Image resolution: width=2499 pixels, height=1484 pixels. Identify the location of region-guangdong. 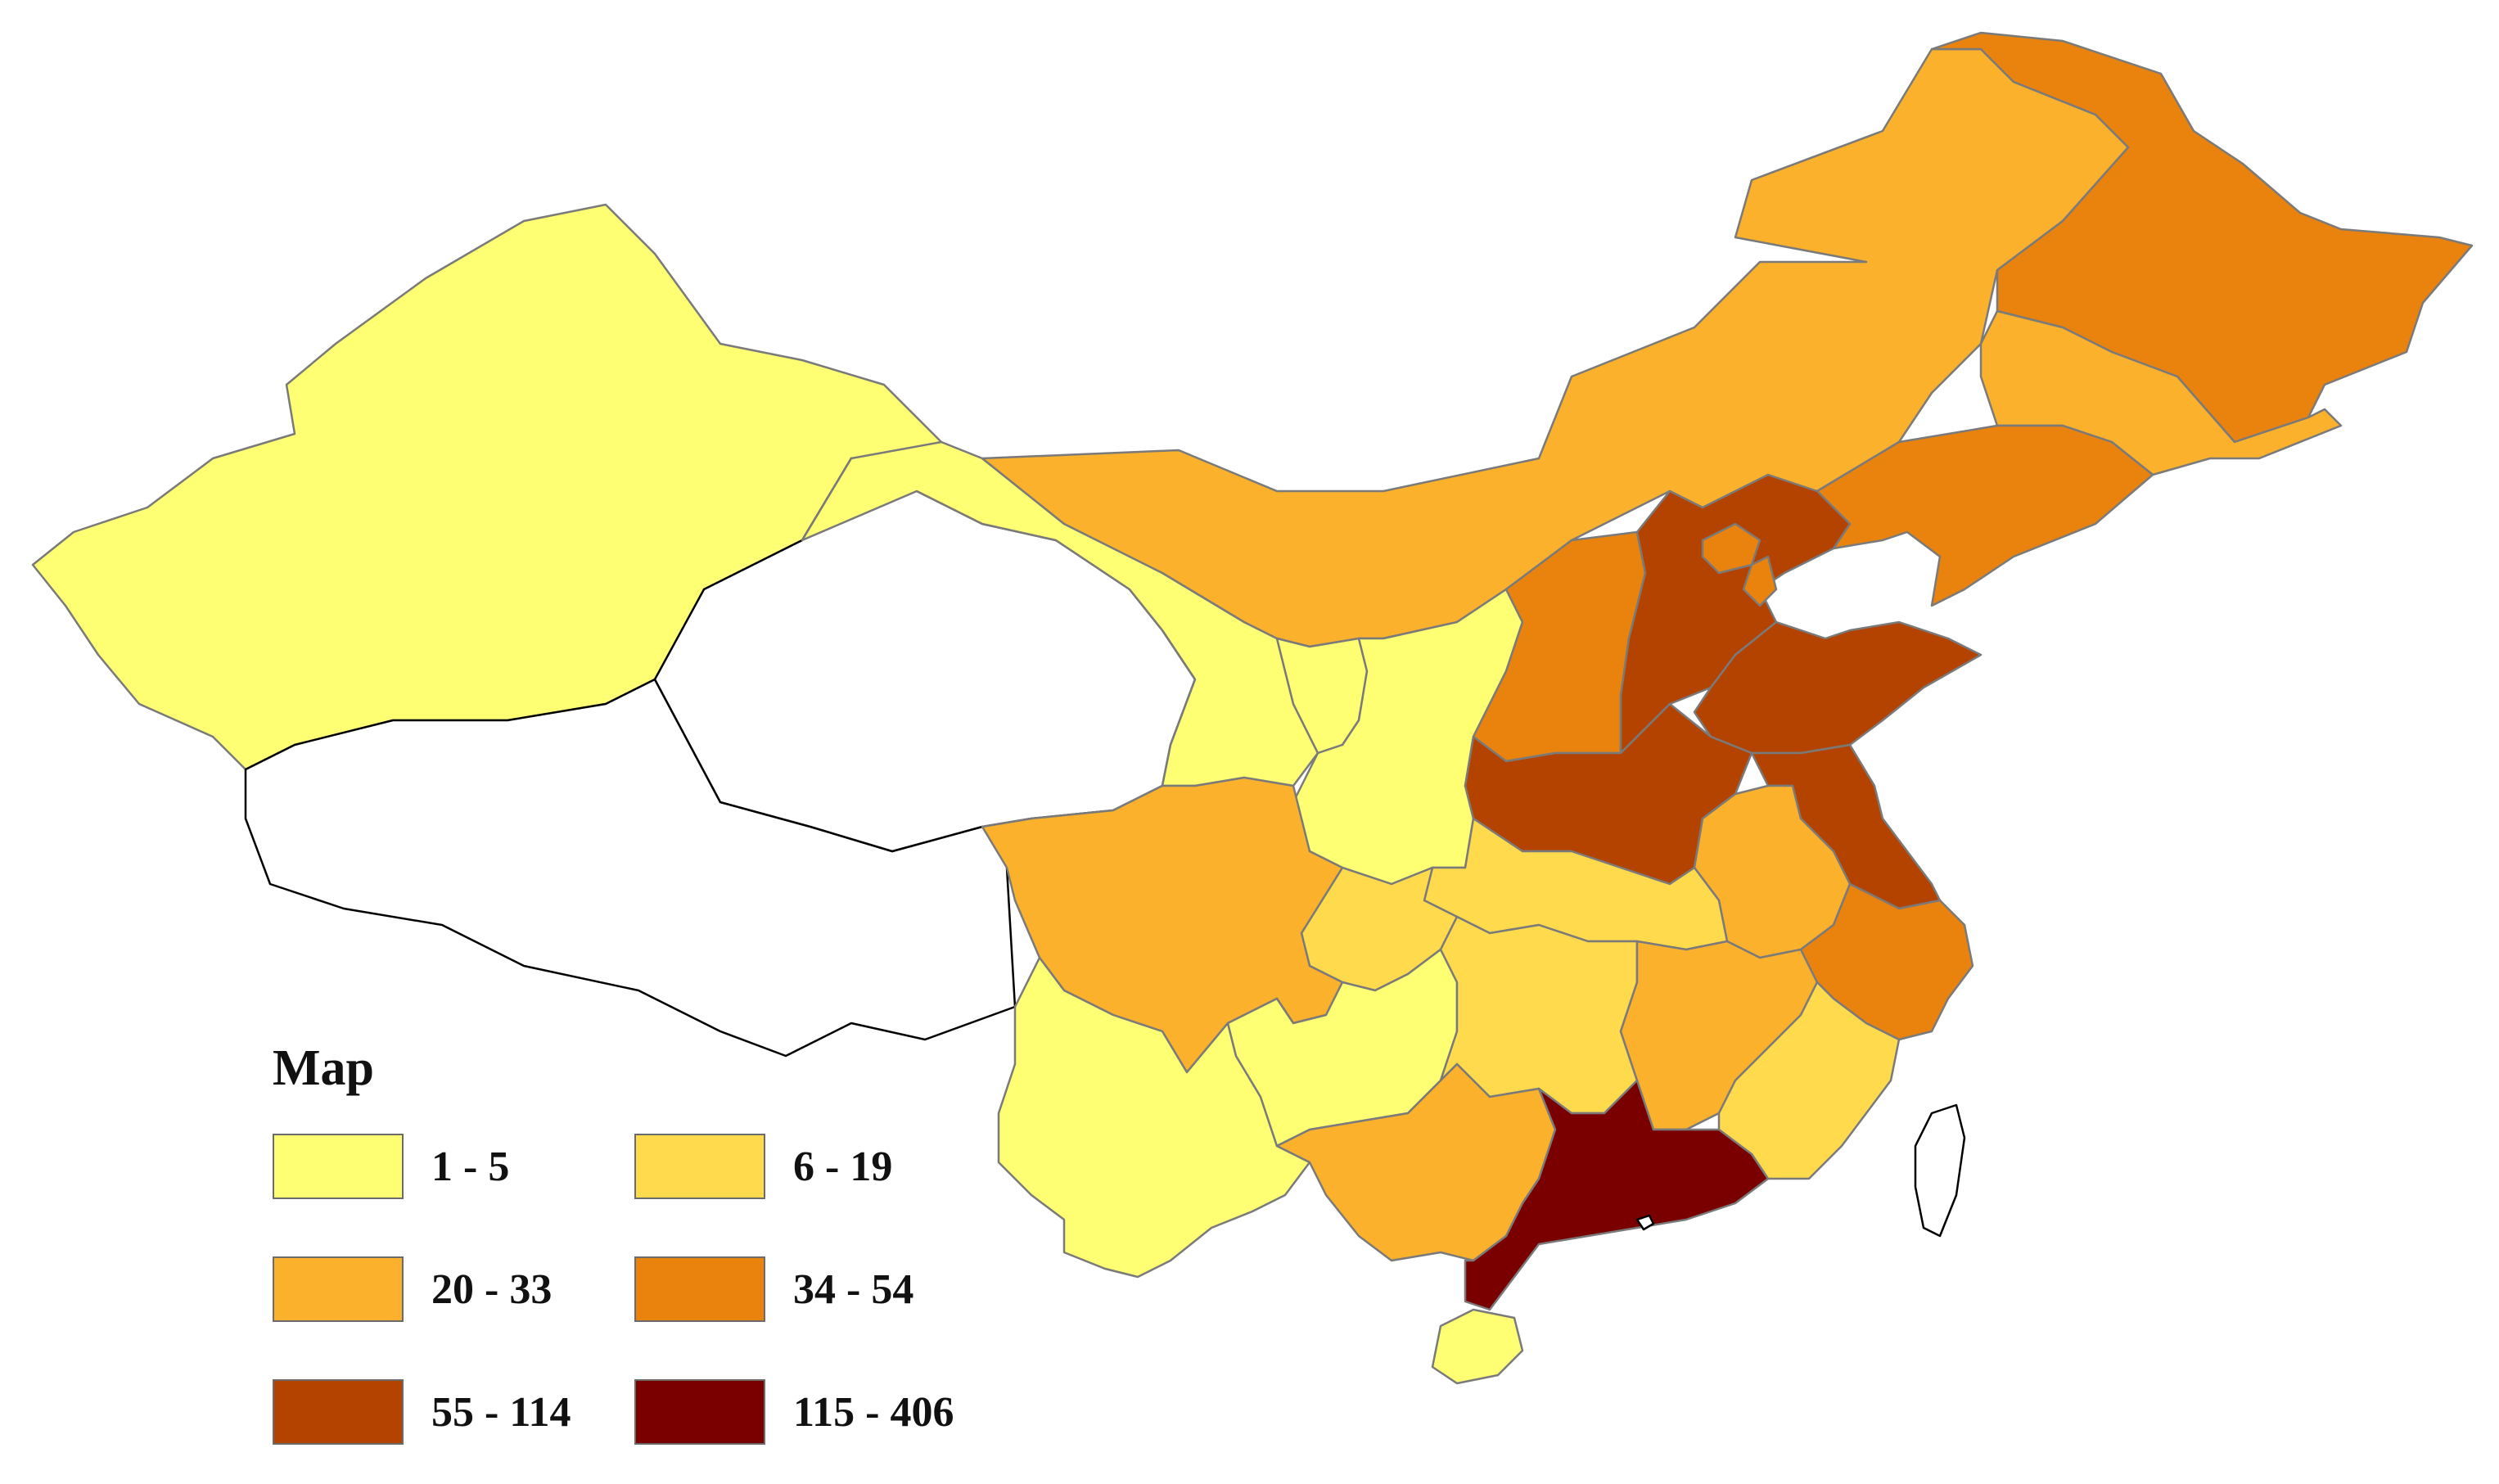
(1617, 1195).